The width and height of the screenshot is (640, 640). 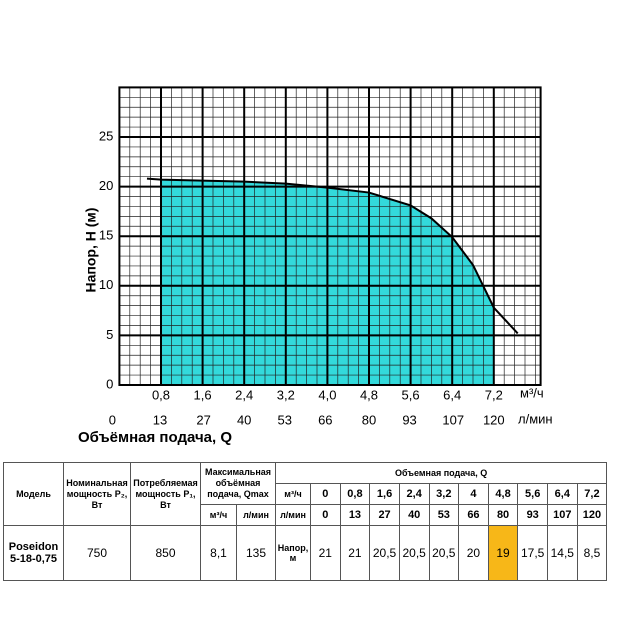 I want to click on x2-tick-label: 53, so click(x=285, y=419).